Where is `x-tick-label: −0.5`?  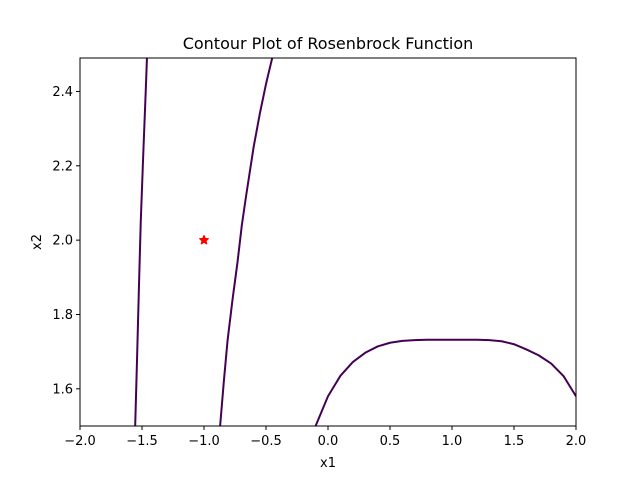
x-tick-label: −0.5 is located at coordinates (266, 441).